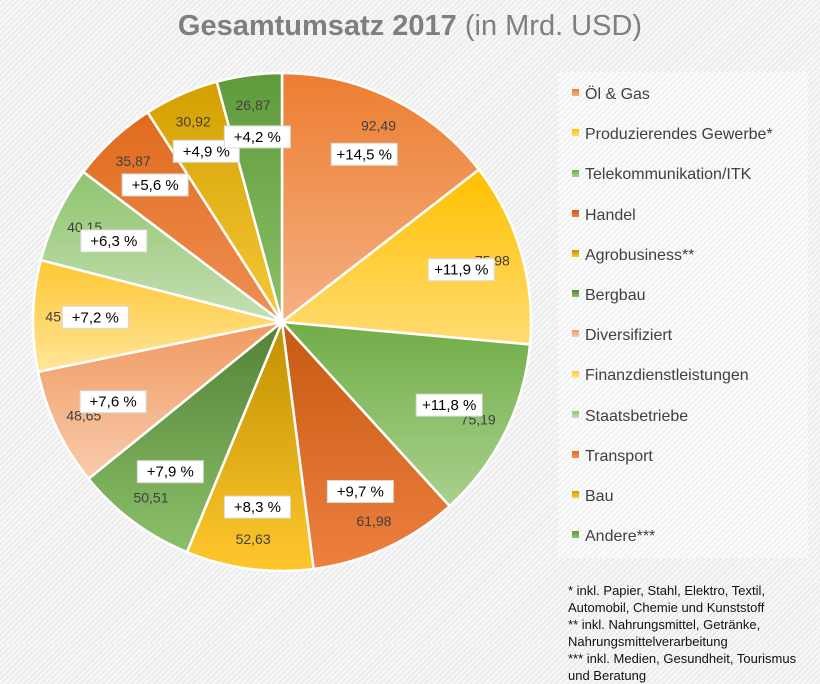 The height and width of the screenshot is (684, 820). I want to click on share-label: +7,2 %, so click(95, 317).